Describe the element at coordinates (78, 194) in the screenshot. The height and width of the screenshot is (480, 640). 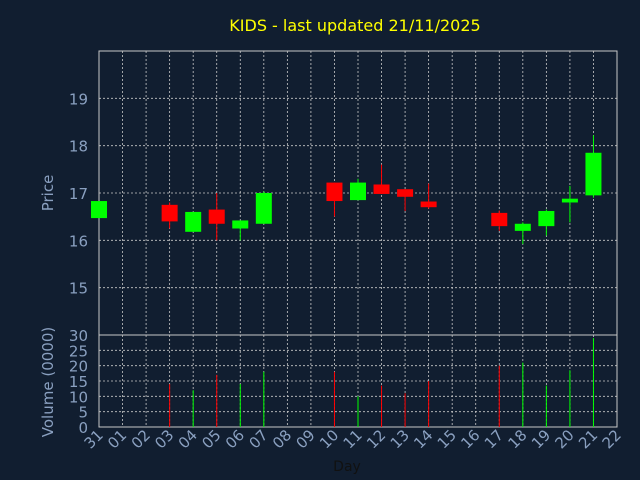
I see `price-tick-label: 17` at that location.